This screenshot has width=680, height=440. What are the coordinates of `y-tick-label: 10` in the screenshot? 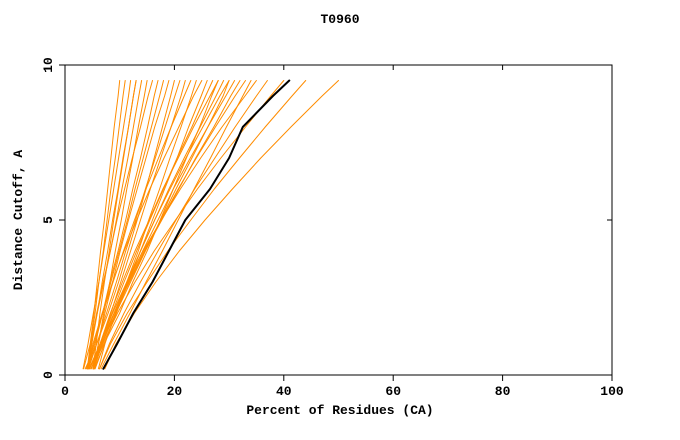 It's located at (48, 65).